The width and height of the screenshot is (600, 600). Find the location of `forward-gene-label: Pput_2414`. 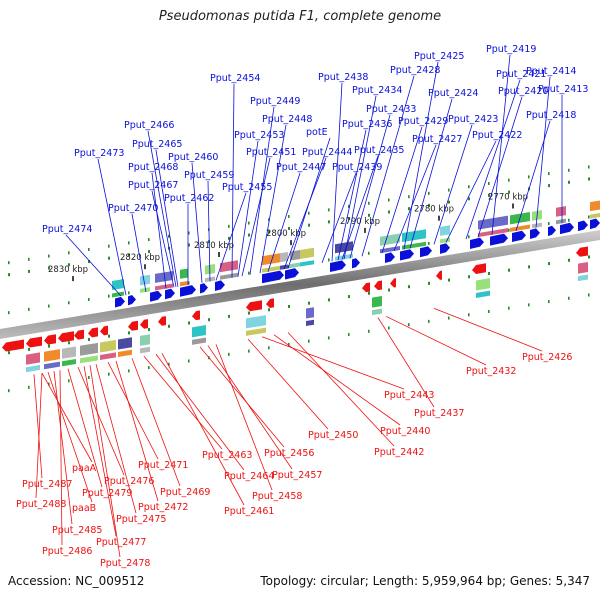

forward-gene-label: Pput_2414 is located at coordinates (551, 71).